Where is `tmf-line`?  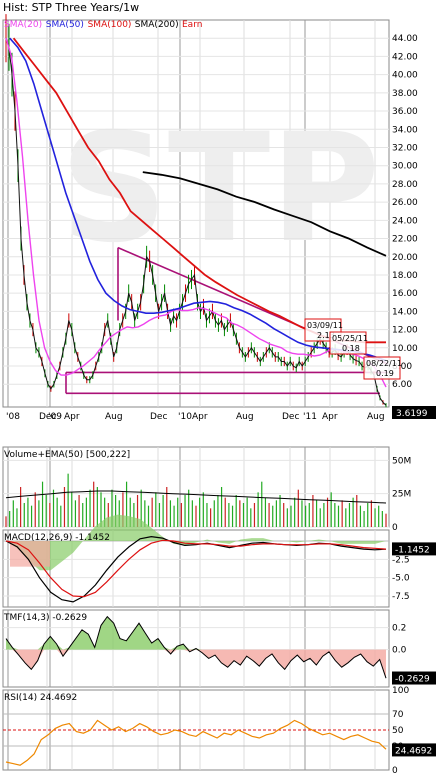
tmf-line is located at coordinates (196, 647).